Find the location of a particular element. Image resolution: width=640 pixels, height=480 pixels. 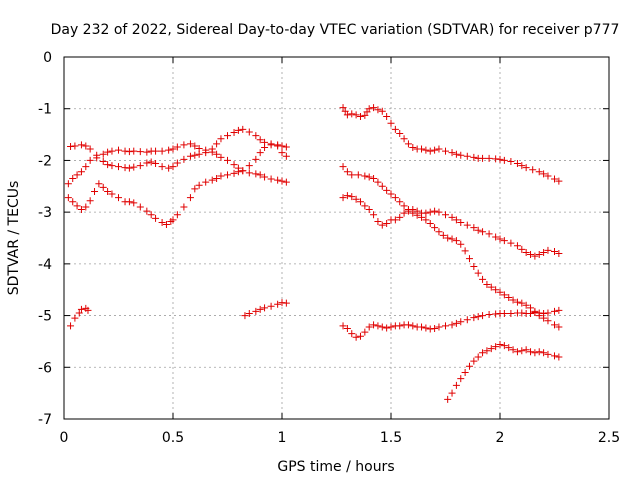

series-trace-e is located at coordinates (265, 309).